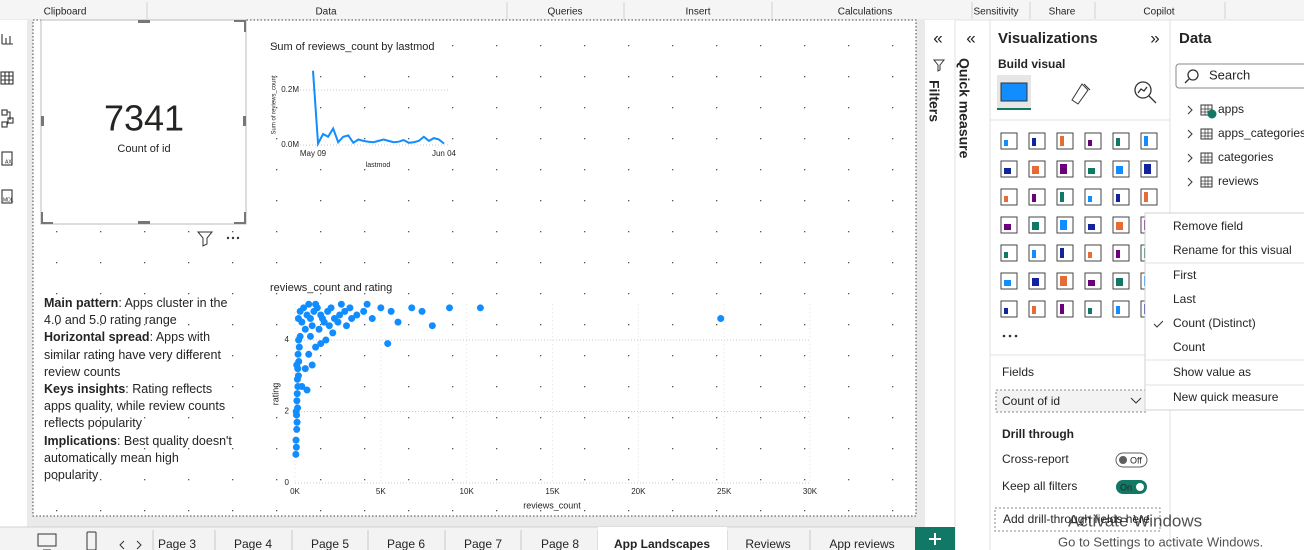  I want to click on more-visuals, so click(1010, 336).